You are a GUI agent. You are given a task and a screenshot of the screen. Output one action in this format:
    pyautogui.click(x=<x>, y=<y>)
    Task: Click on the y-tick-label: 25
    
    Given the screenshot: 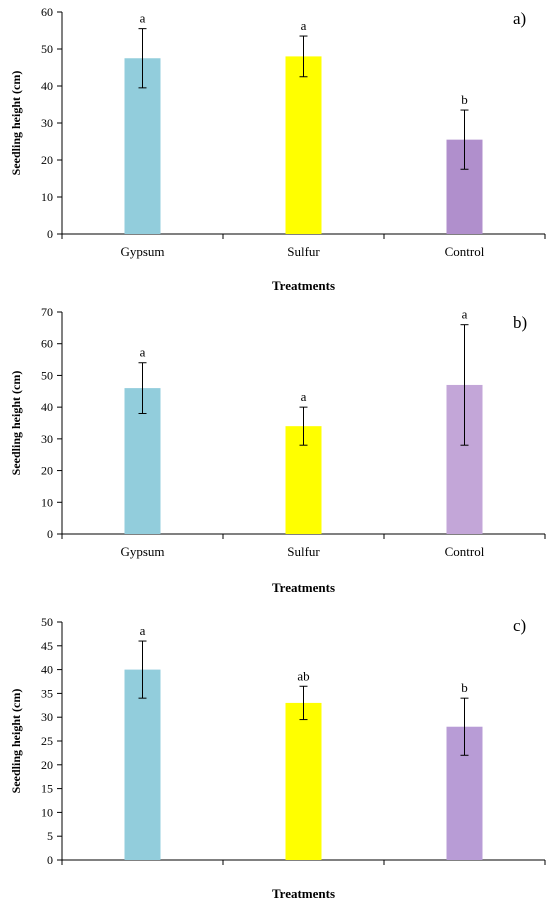 What is the action you would take?
    pyautogui.click(x=47, y=741)
    